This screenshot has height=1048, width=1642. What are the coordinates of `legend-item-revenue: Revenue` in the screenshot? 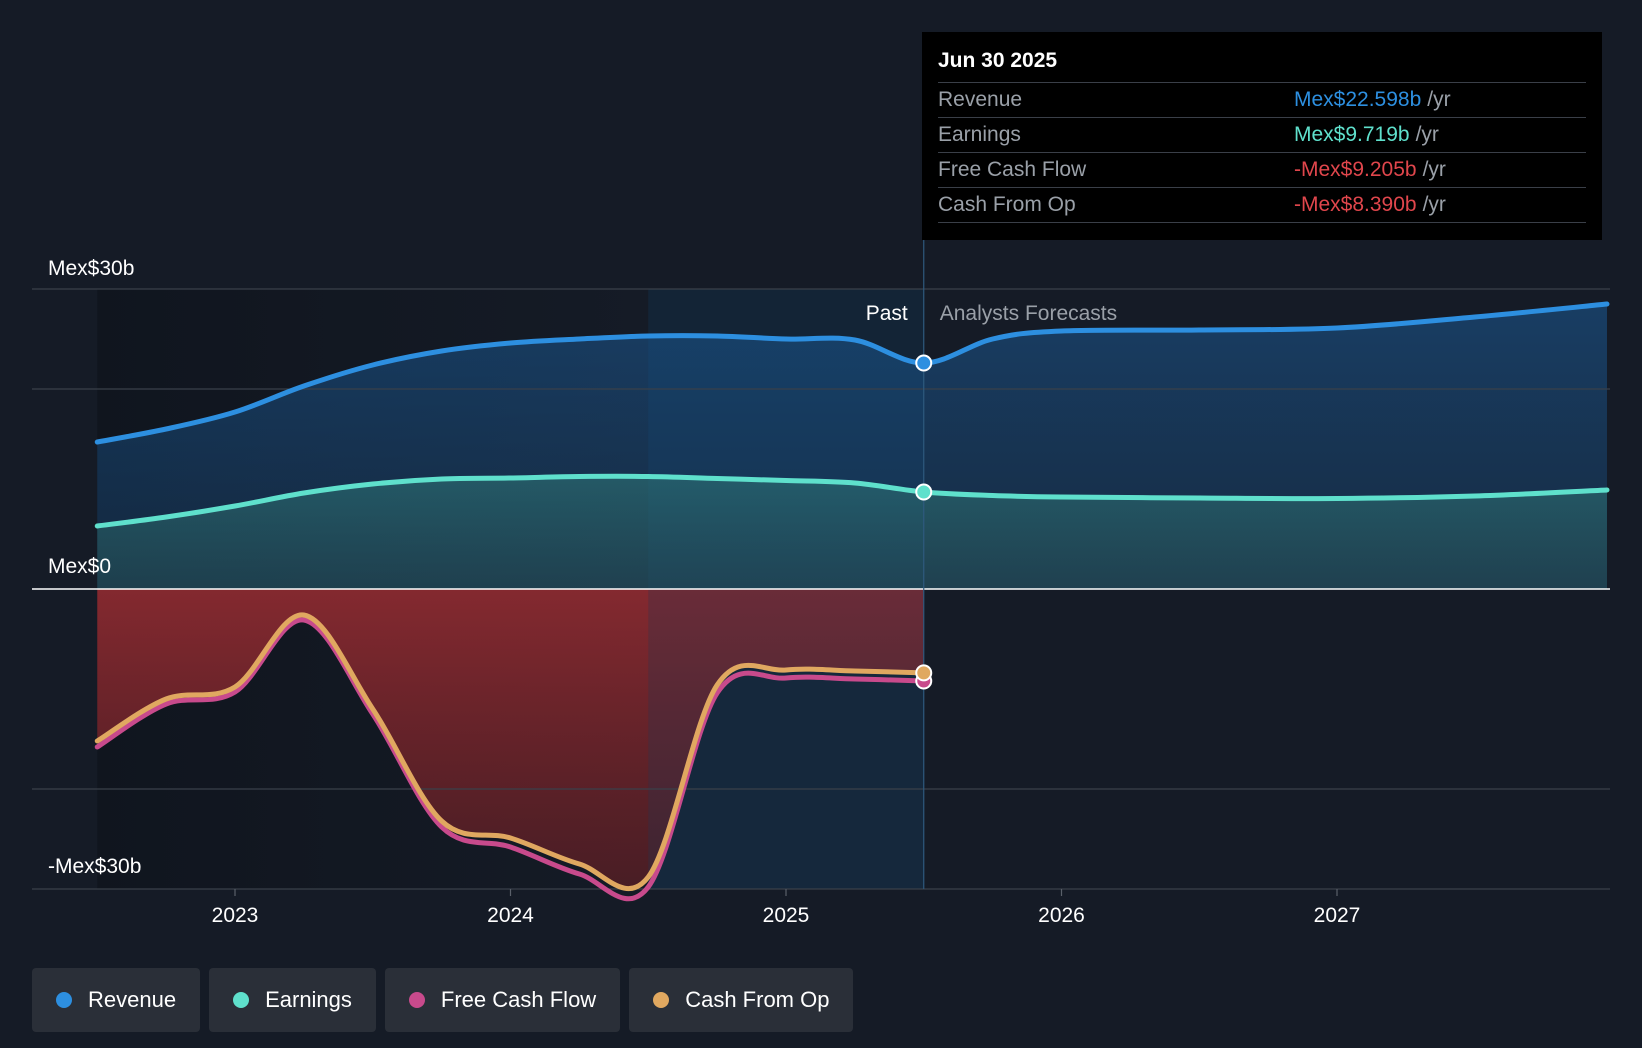 It's located at (116, 1000).